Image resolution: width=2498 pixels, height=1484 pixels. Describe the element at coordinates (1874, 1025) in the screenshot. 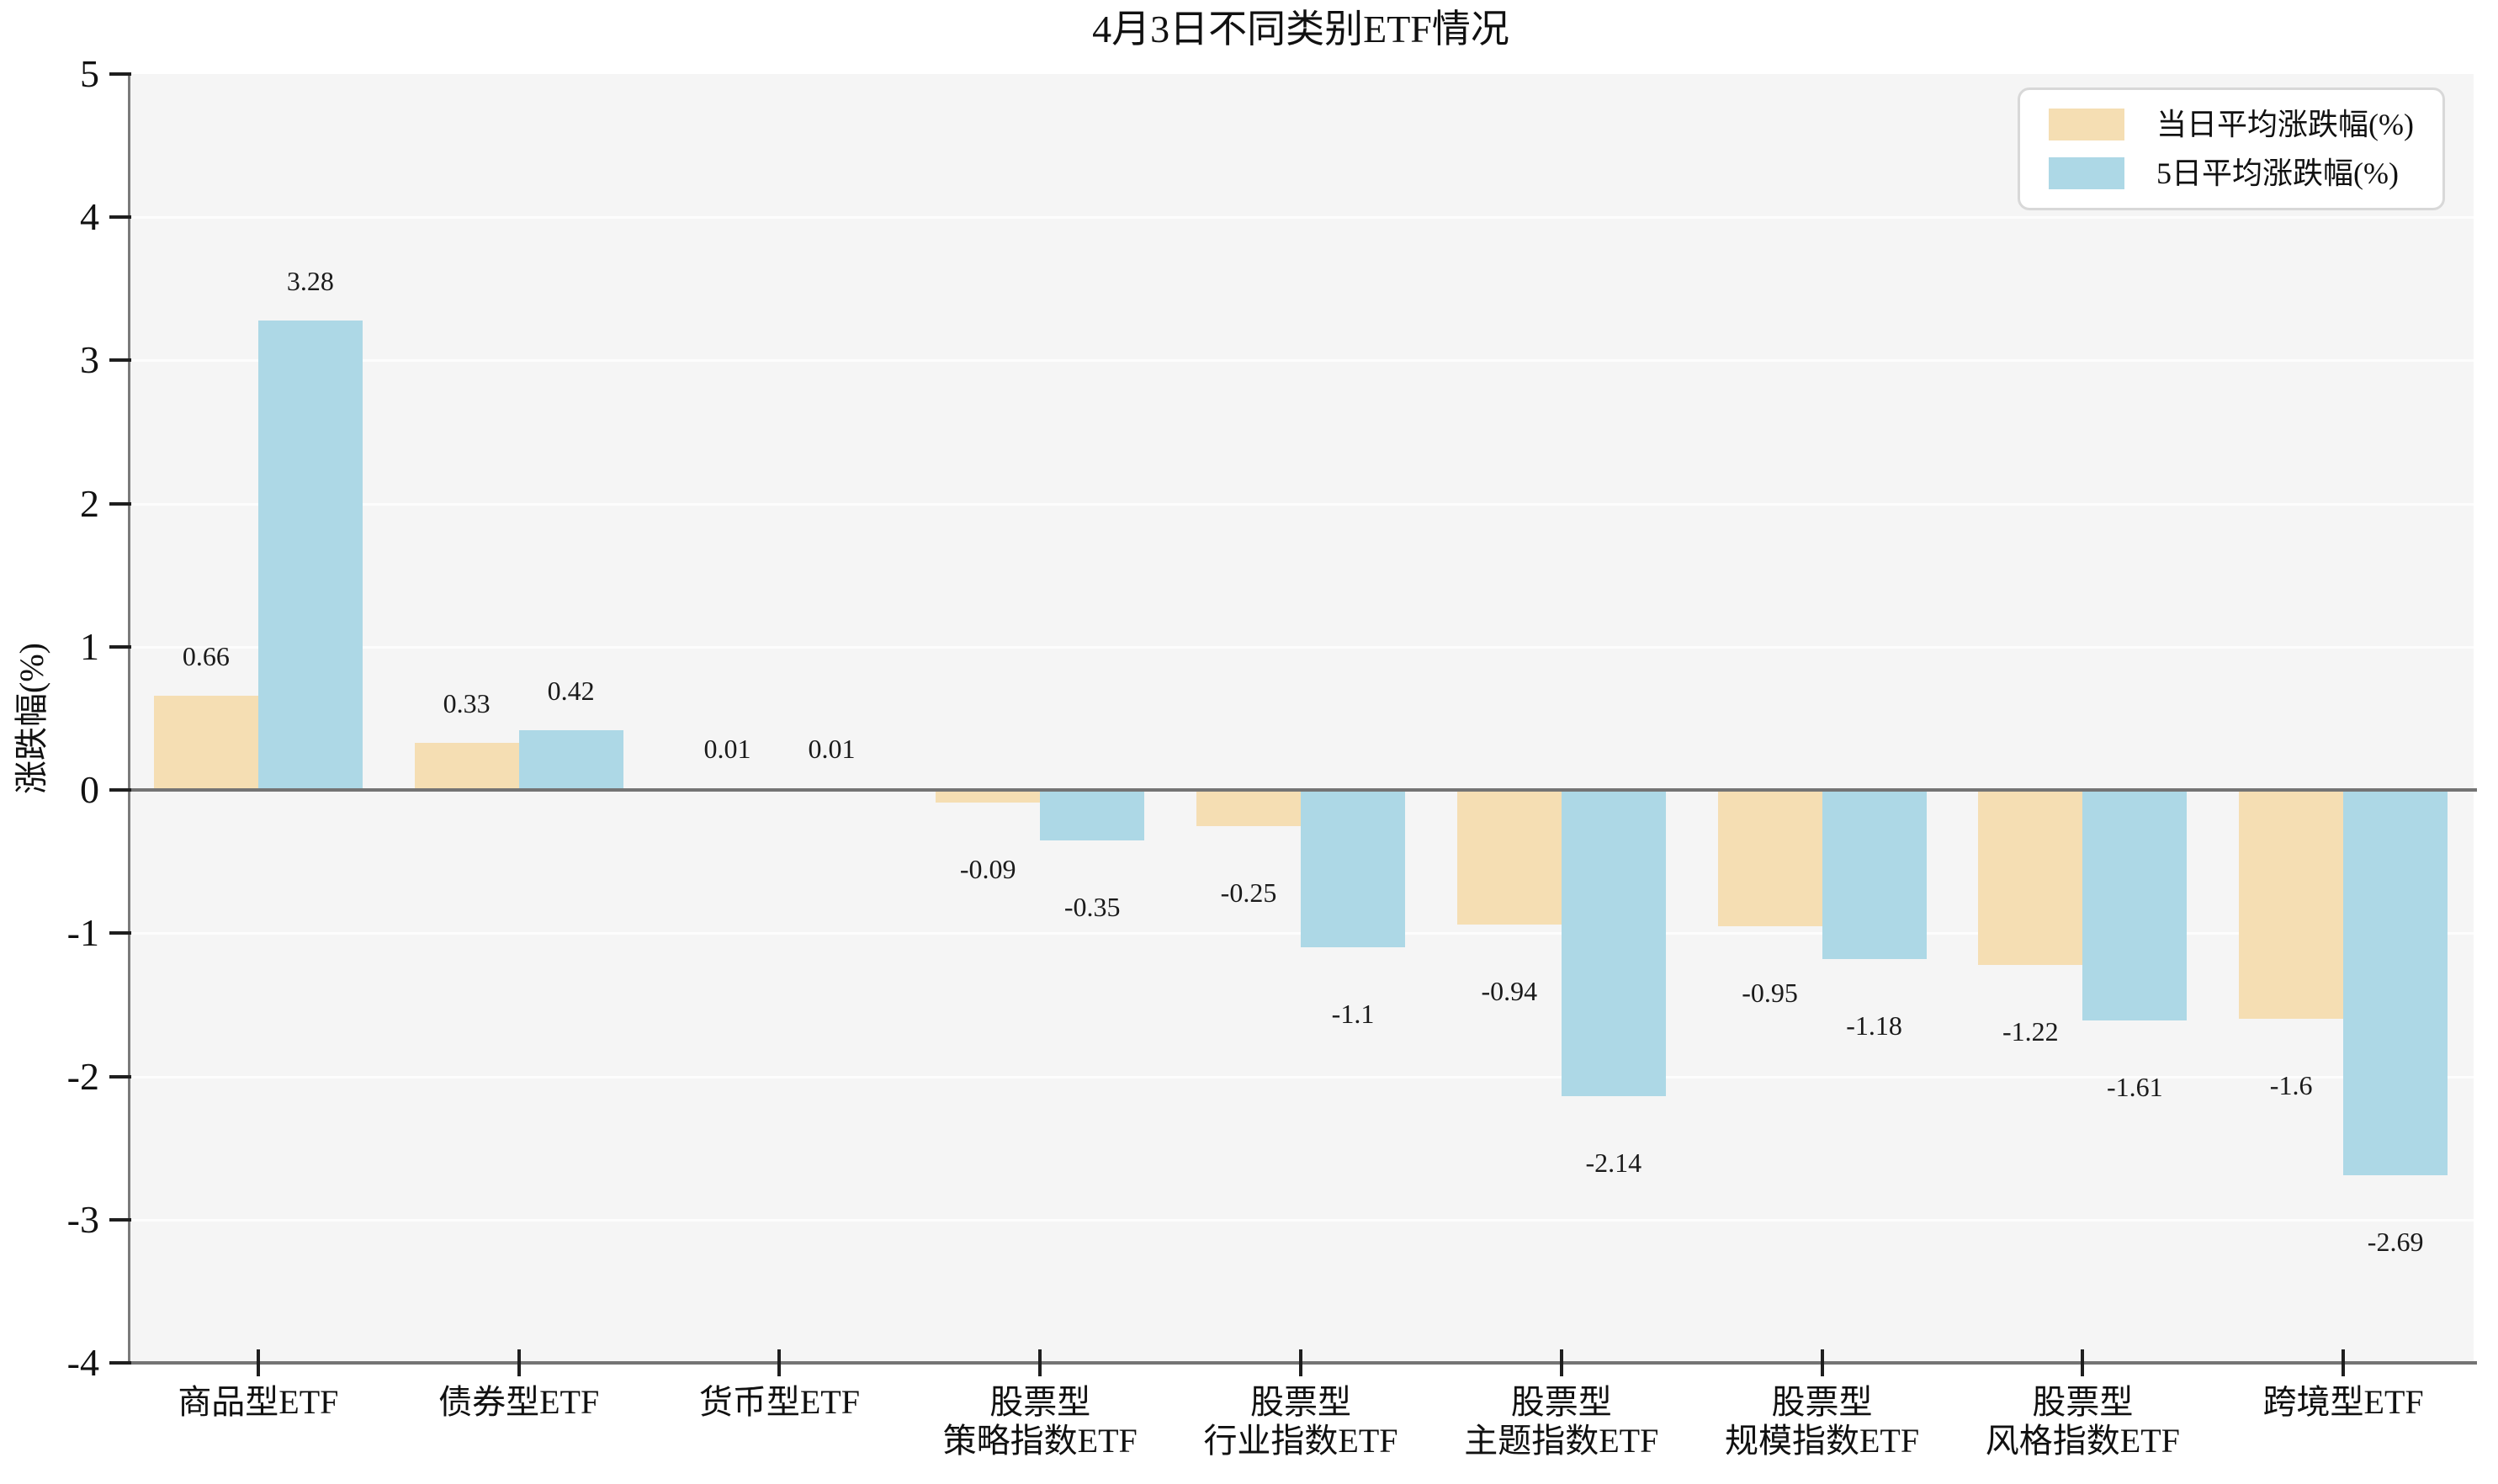

I see `bar-value-label-series1-cat6: -1.18` at that location.